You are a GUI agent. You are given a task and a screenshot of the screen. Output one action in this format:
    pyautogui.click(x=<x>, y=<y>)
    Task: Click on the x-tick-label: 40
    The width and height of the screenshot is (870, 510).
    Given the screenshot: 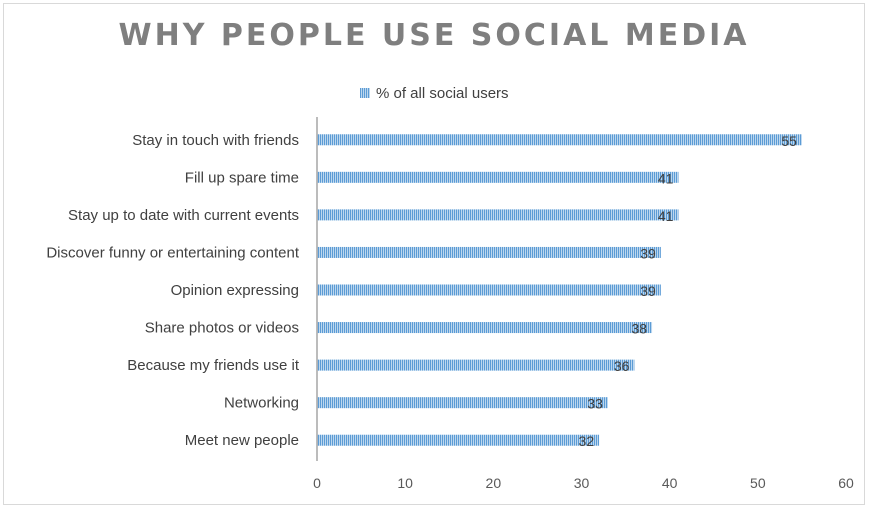 What is the action you would take?
    pyautogui.click(x=670, y=483)
    